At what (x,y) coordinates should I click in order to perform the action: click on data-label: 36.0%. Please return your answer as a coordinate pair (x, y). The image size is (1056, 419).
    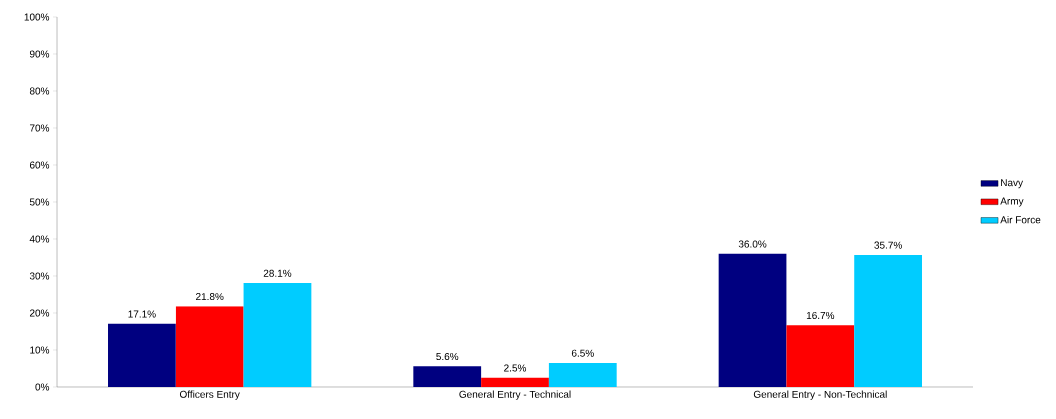
    Looking at the image, I should click on (752, 244).